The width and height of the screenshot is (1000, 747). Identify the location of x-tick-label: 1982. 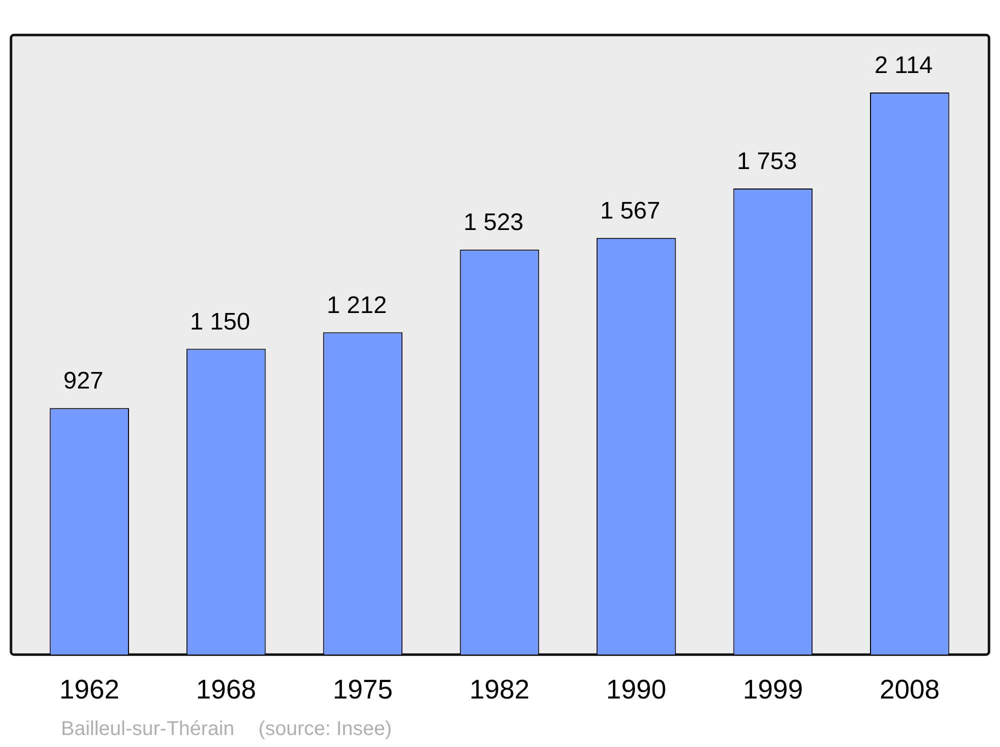
(499, 689).